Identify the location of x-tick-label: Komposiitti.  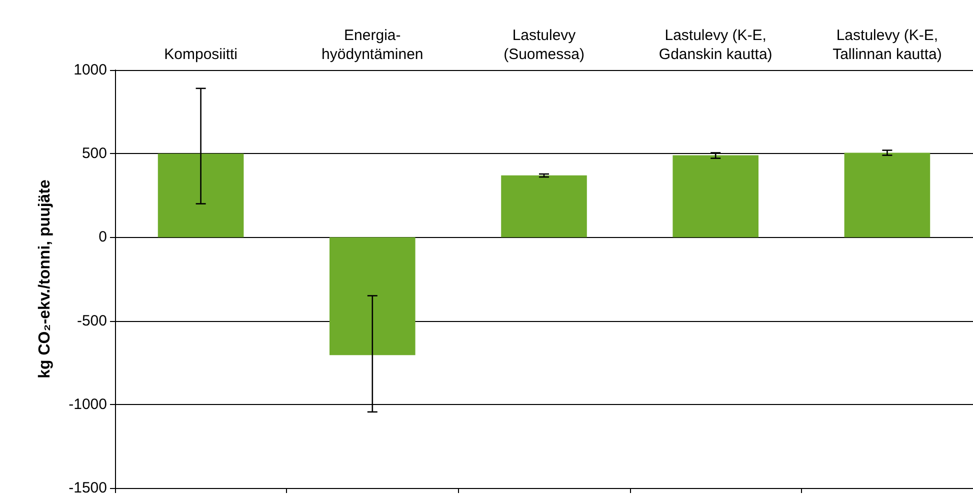
(201, 54).